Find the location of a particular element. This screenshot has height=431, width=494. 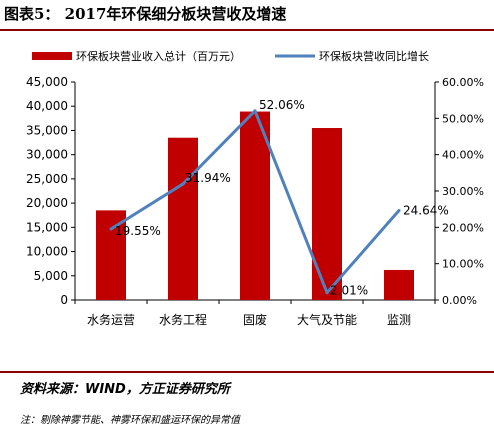

y-left-tick-label: 15,000 is located at coordinates (47, 227).